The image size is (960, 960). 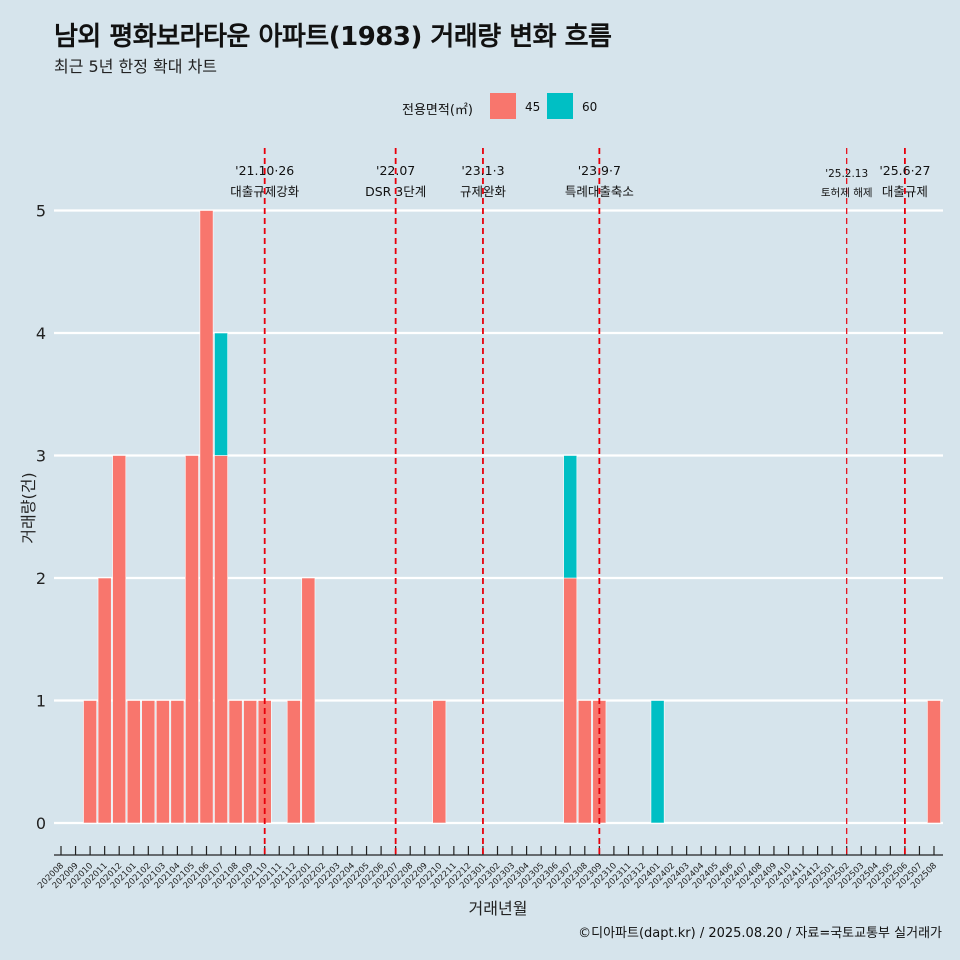 I want to click on event-desc-label-2: DSR 3단계, so click(x=395, y=191).